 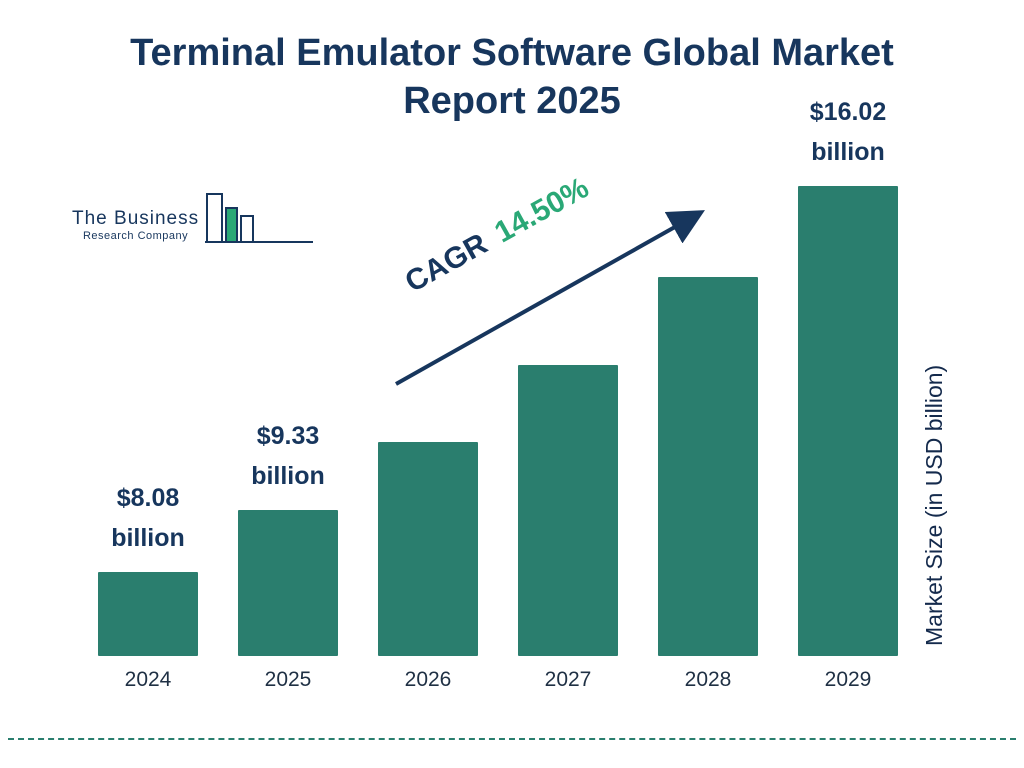 What do you see at coordinates (148, 614) in the screenshot?
I see `bar-2024` at bounding box center [148, 614].